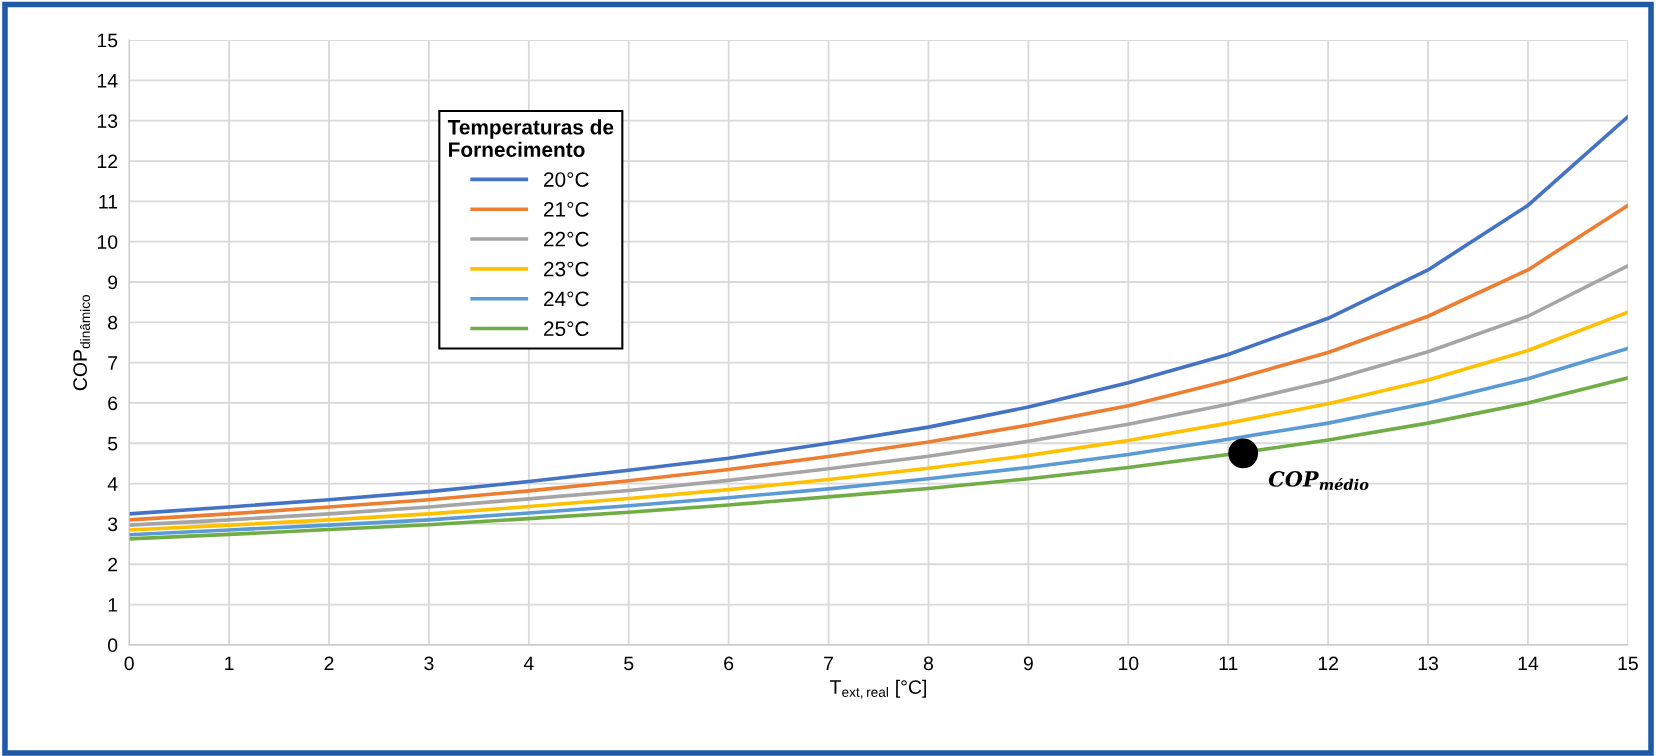 The width and height of the screenshot is (1656, 756). Describe the element at coordinates (729, 663) in the screenshot. I see `x-tick-label: 6` at that location.